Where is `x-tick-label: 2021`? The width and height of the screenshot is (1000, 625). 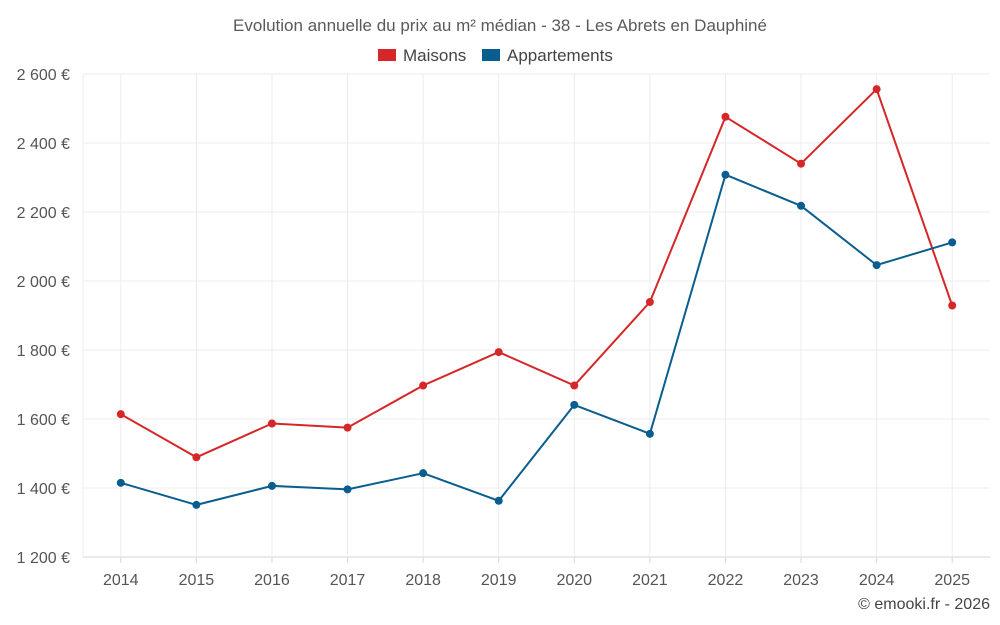 x-tick-label: 2021 is located at coordinates (650, 580).